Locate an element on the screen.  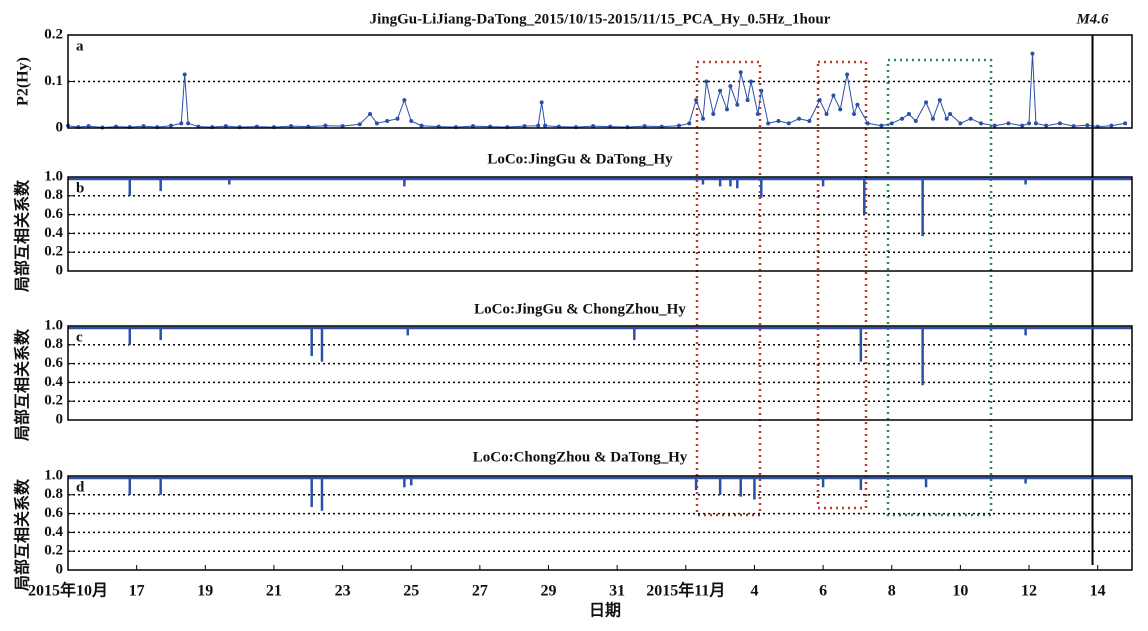
panel-label: c is located at coordinates (79, 337).